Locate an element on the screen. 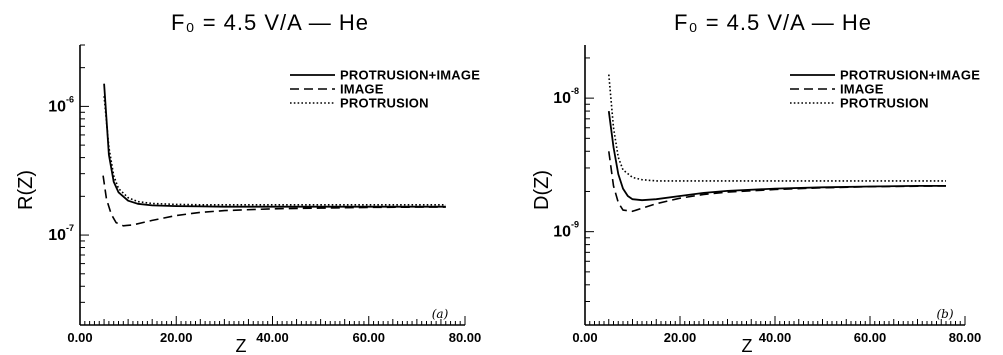  y-tick-exponent: -6 is located at coordinates (70, 99).